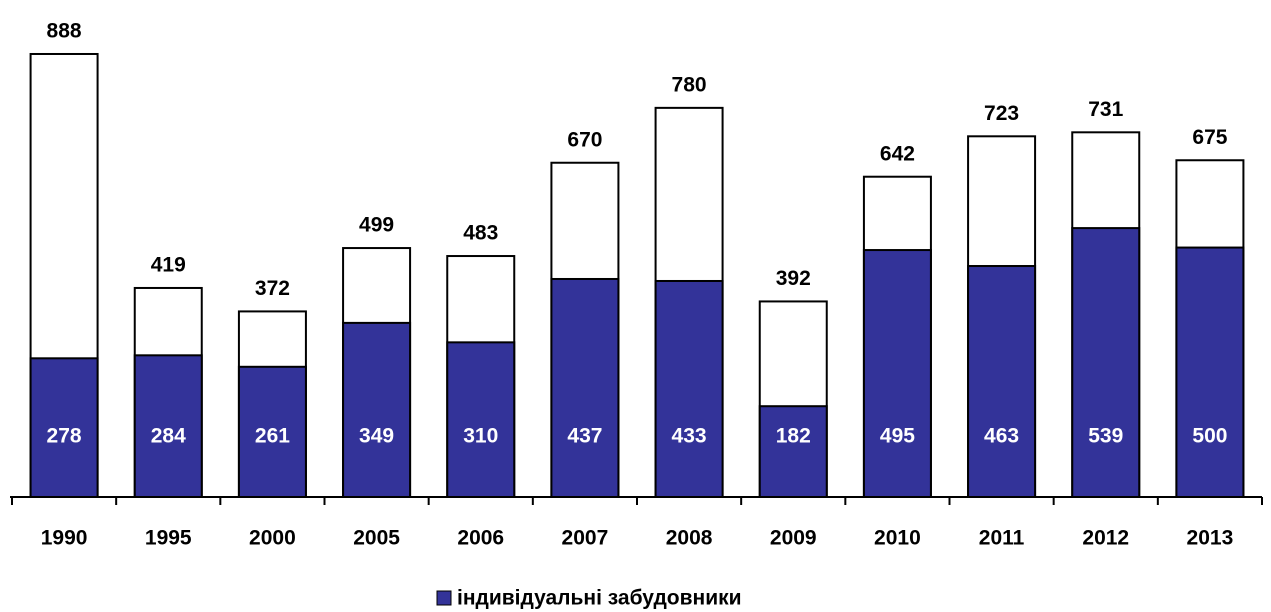  I want to click on x-tick-label: 2011, so click(1002, 538).